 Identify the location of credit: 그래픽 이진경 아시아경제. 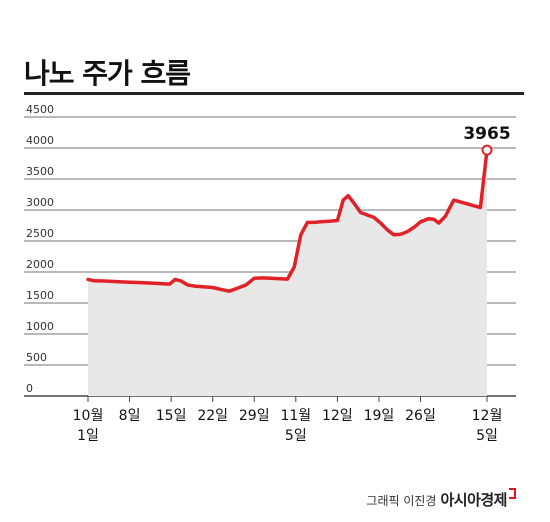
(441, 499).